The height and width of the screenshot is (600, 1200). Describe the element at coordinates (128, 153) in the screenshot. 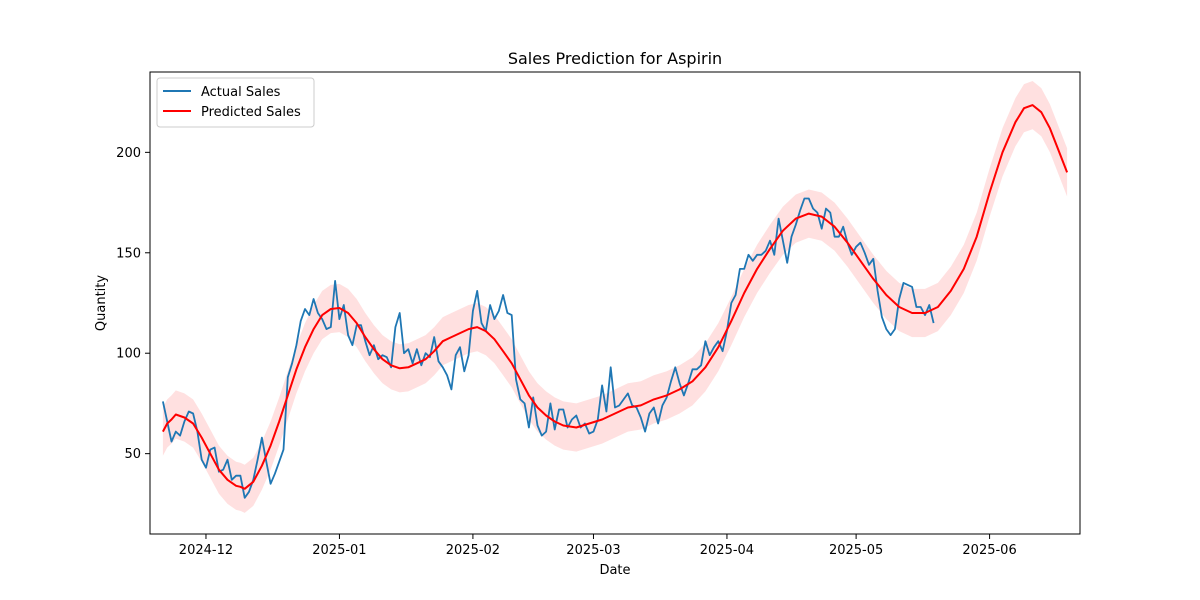

I see `y-tick-label: 200` at that location.